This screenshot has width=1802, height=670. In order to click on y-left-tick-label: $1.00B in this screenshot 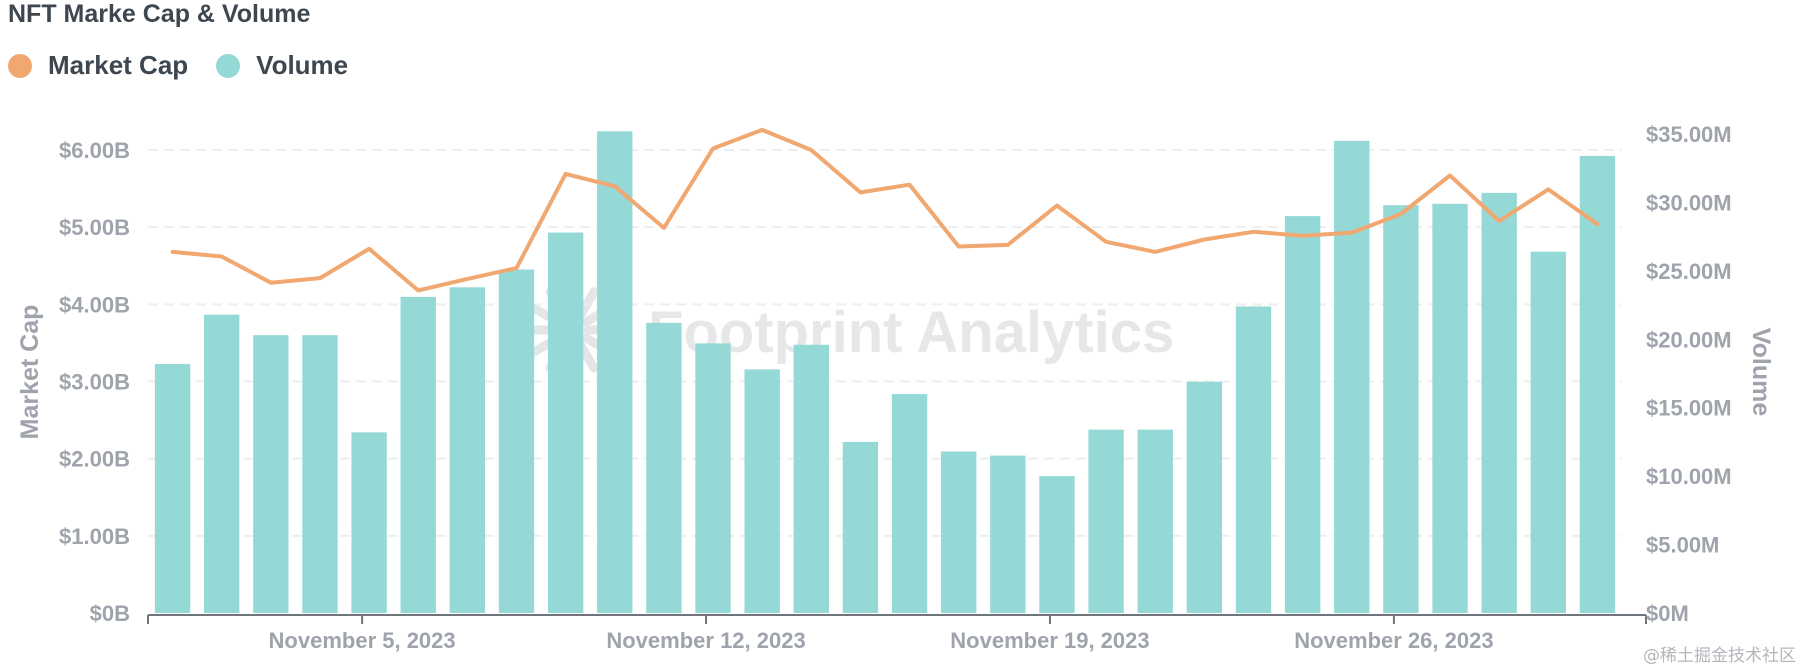, I will do `click(94, 536)`.